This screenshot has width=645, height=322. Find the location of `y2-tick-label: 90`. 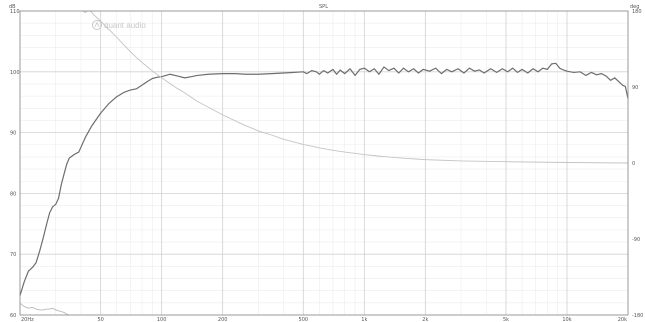

y2-tick-label: 90 is located at coordinates (635, 88).